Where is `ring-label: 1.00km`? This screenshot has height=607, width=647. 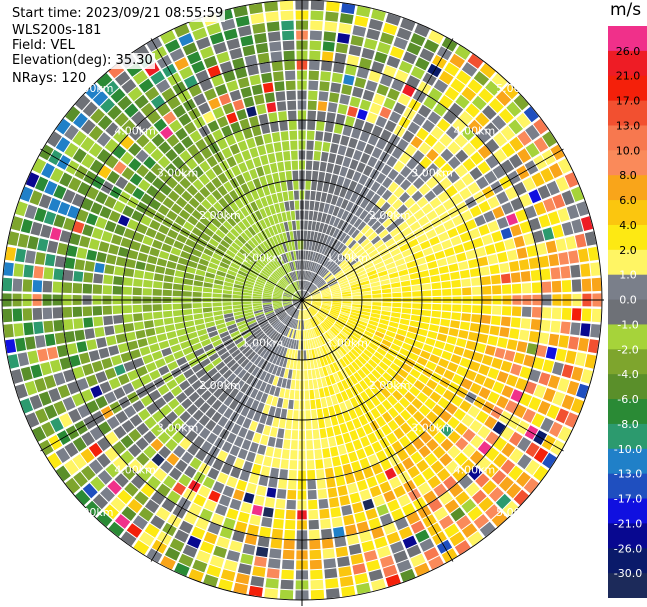
ring-label: 1.00km is located at coordinates (263, 342).